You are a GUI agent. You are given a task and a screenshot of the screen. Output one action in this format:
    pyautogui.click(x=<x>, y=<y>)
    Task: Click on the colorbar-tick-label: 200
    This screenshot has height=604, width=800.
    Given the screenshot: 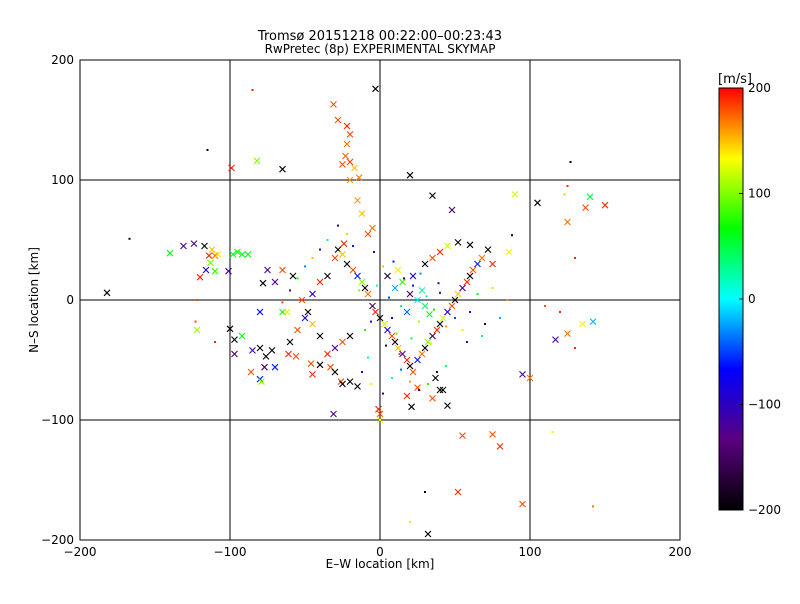 What is the action you would take?
    pyautogui.click(x=759, y=88)
    